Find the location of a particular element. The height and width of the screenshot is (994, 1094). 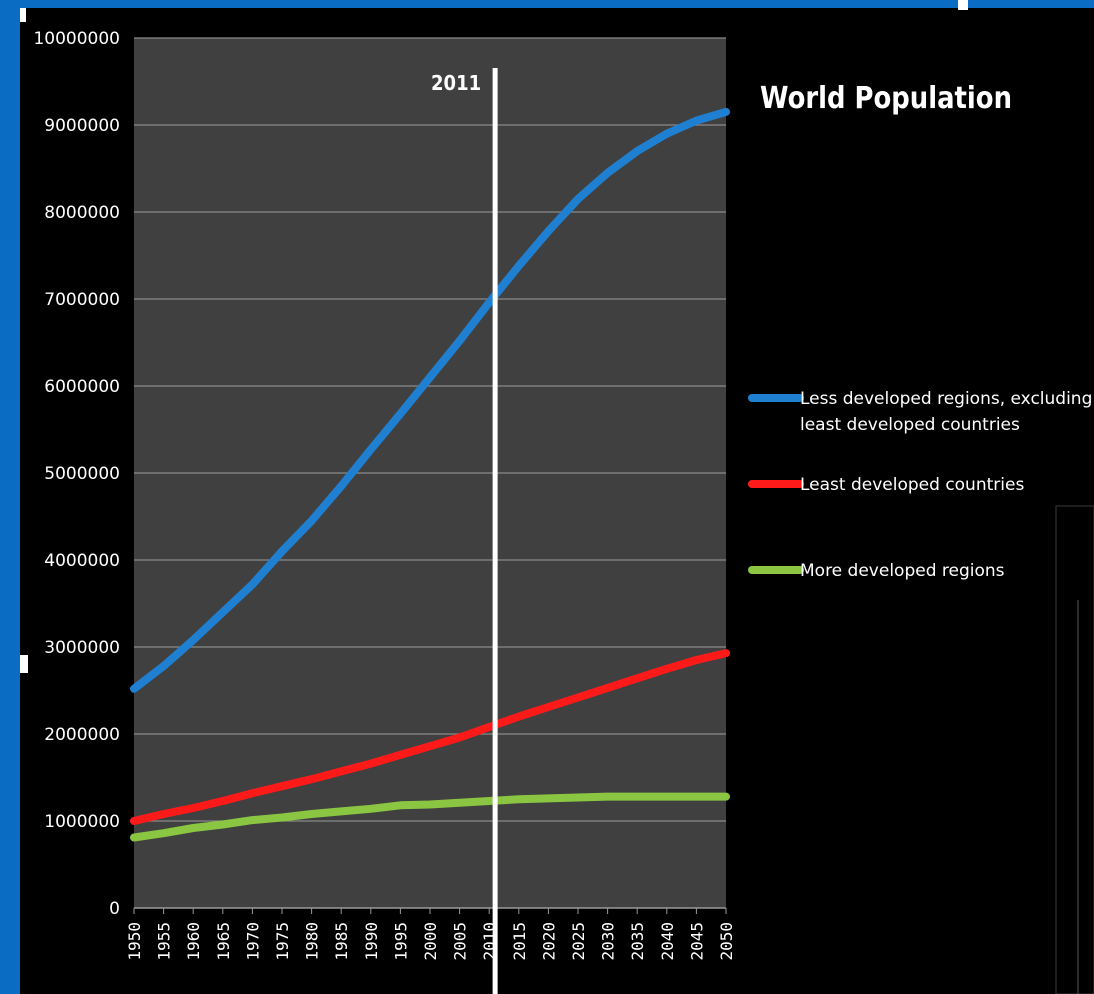

x-tick-label: 2050 is located at coordinates (726, 941).